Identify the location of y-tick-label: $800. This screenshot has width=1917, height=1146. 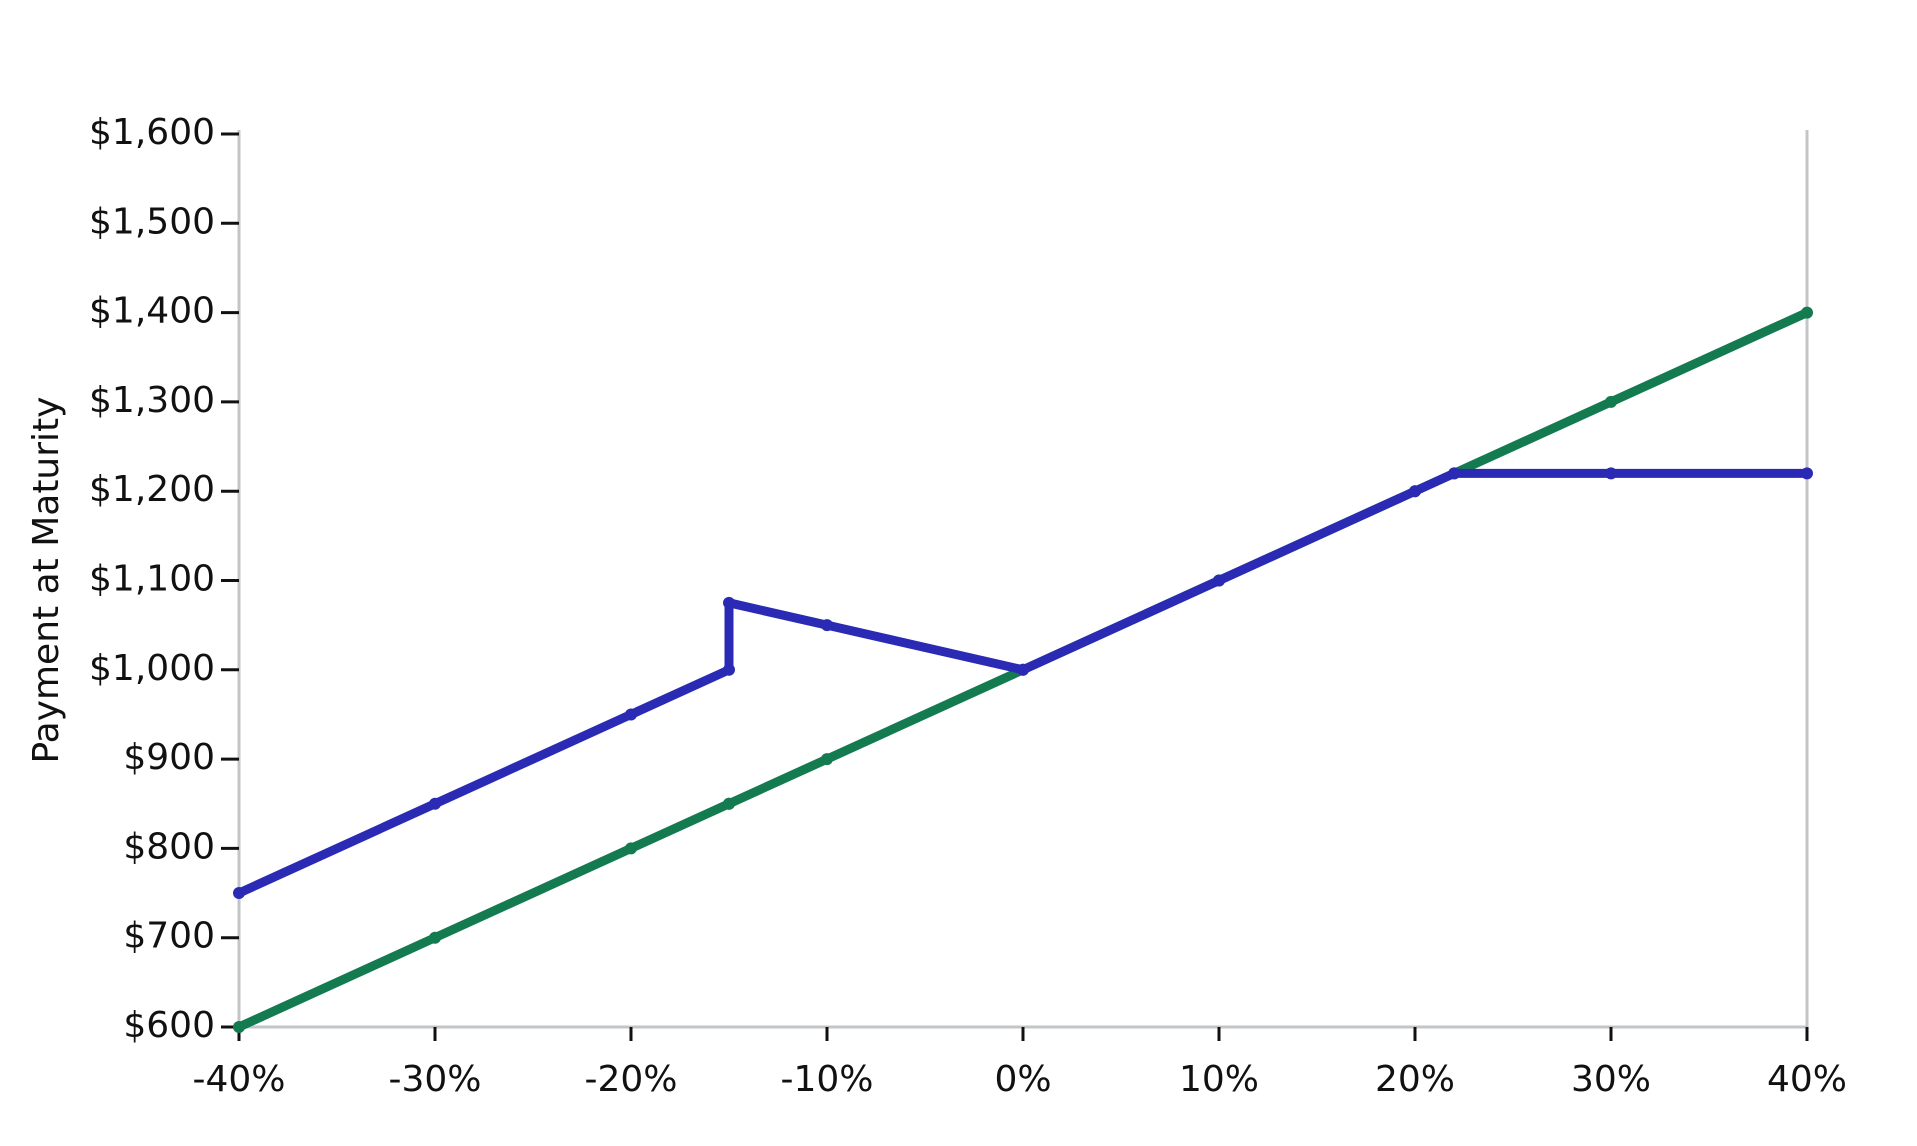
(169, 846).